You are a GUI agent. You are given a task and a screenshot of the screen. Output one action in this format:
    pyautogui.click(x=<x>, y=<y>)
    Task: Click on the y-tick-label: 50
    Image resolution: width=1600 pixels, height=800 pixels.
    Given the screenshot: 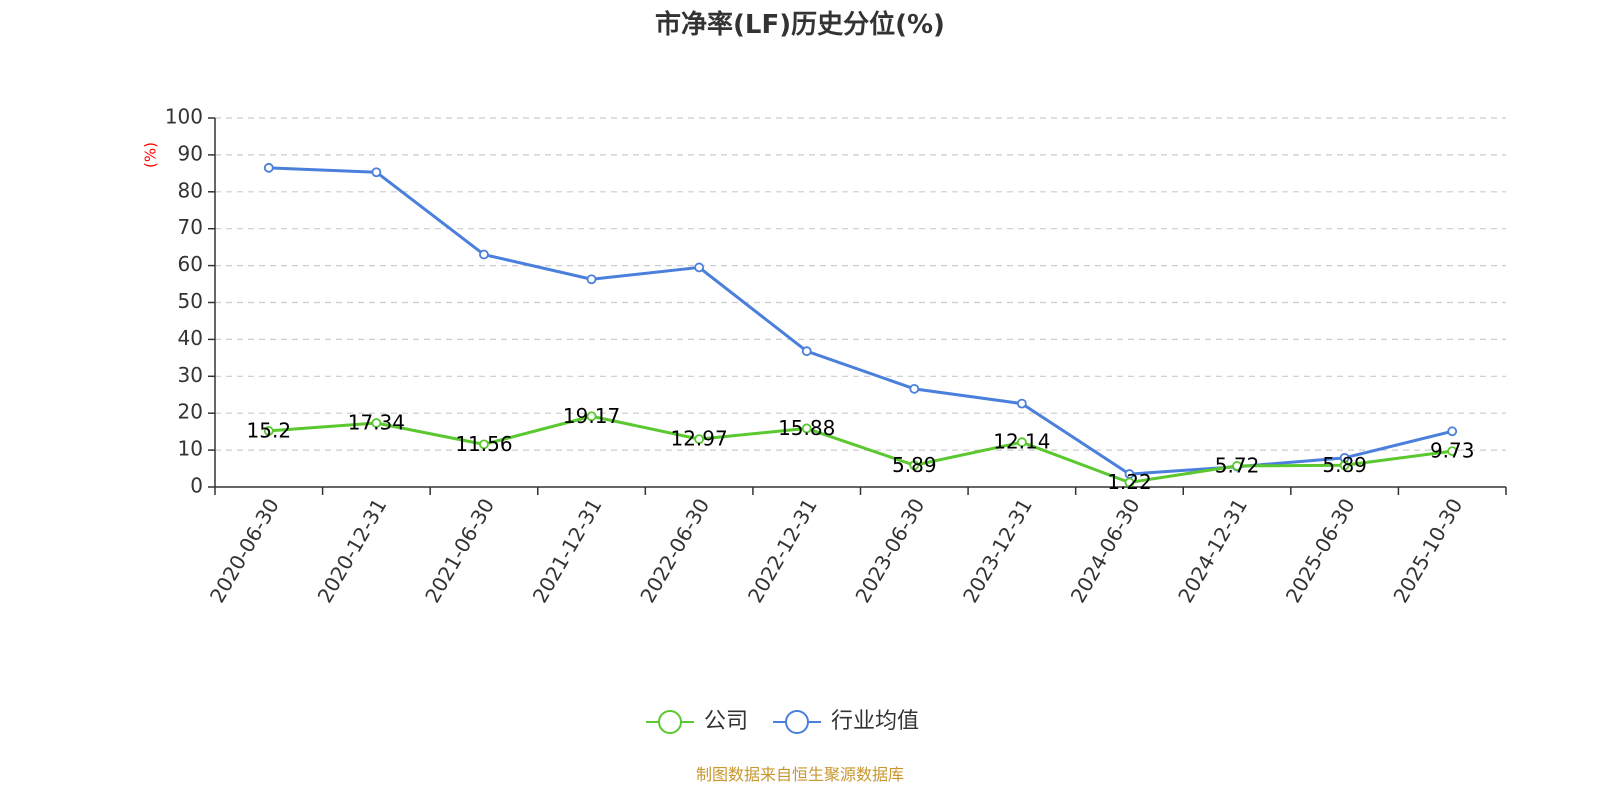 What is the action you would take?
    pyautogui.click(x=190, y=301)
    